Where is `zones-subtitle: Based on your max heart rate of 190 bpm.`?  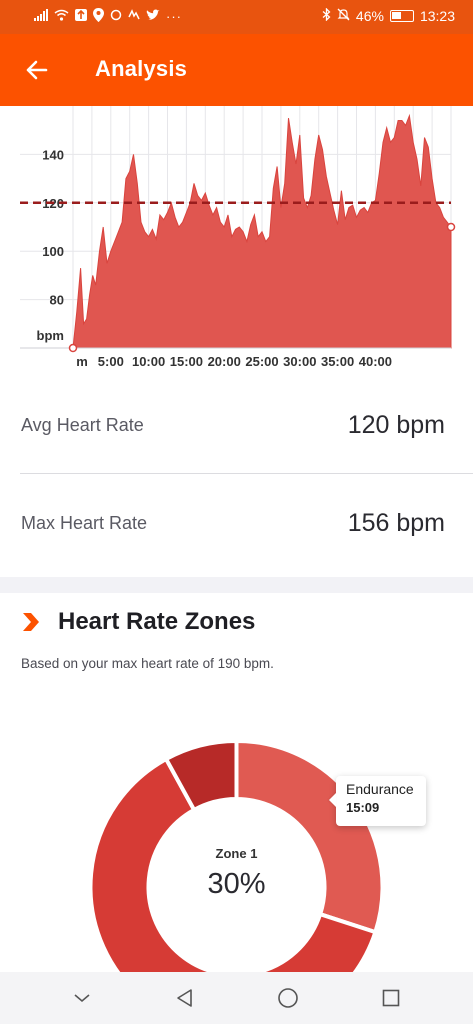
zones-subtitle: Based on your max heart rate of 190 bpm. is located at coordinates (147, 663).